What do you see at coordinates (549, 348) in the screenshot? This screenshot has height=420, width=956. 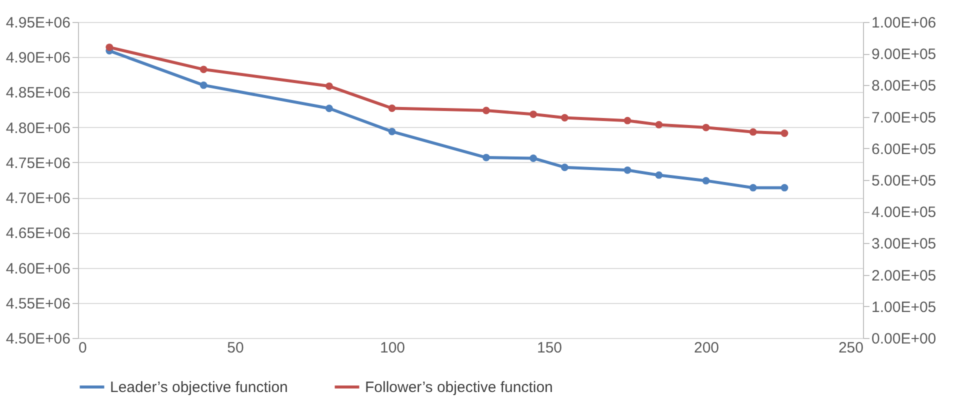 I see `x-tick-label: 150` at bounding box center [549, 348].